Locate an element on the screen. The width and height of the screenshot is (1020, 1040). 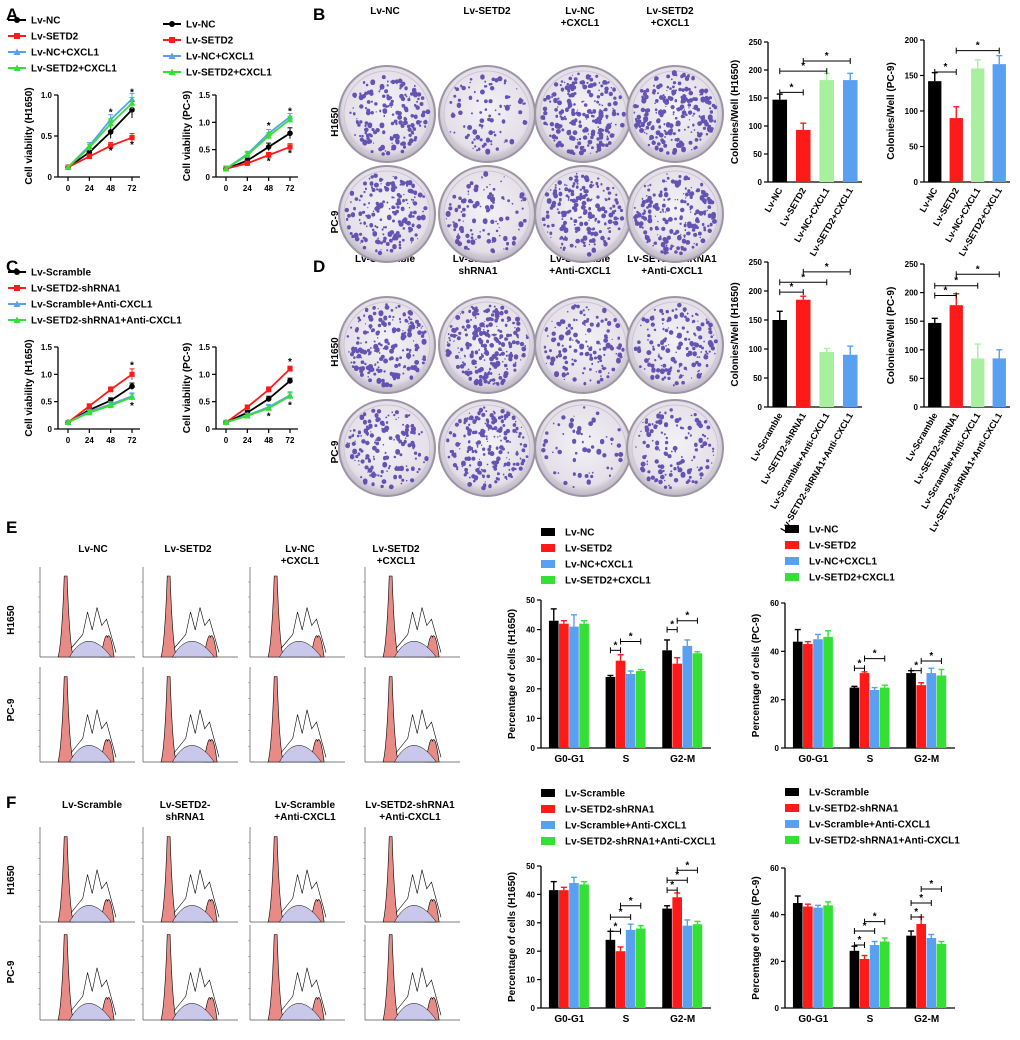
f-column-title: Lv-SETD2-shRNA1 is located at coordinates (410, 805).